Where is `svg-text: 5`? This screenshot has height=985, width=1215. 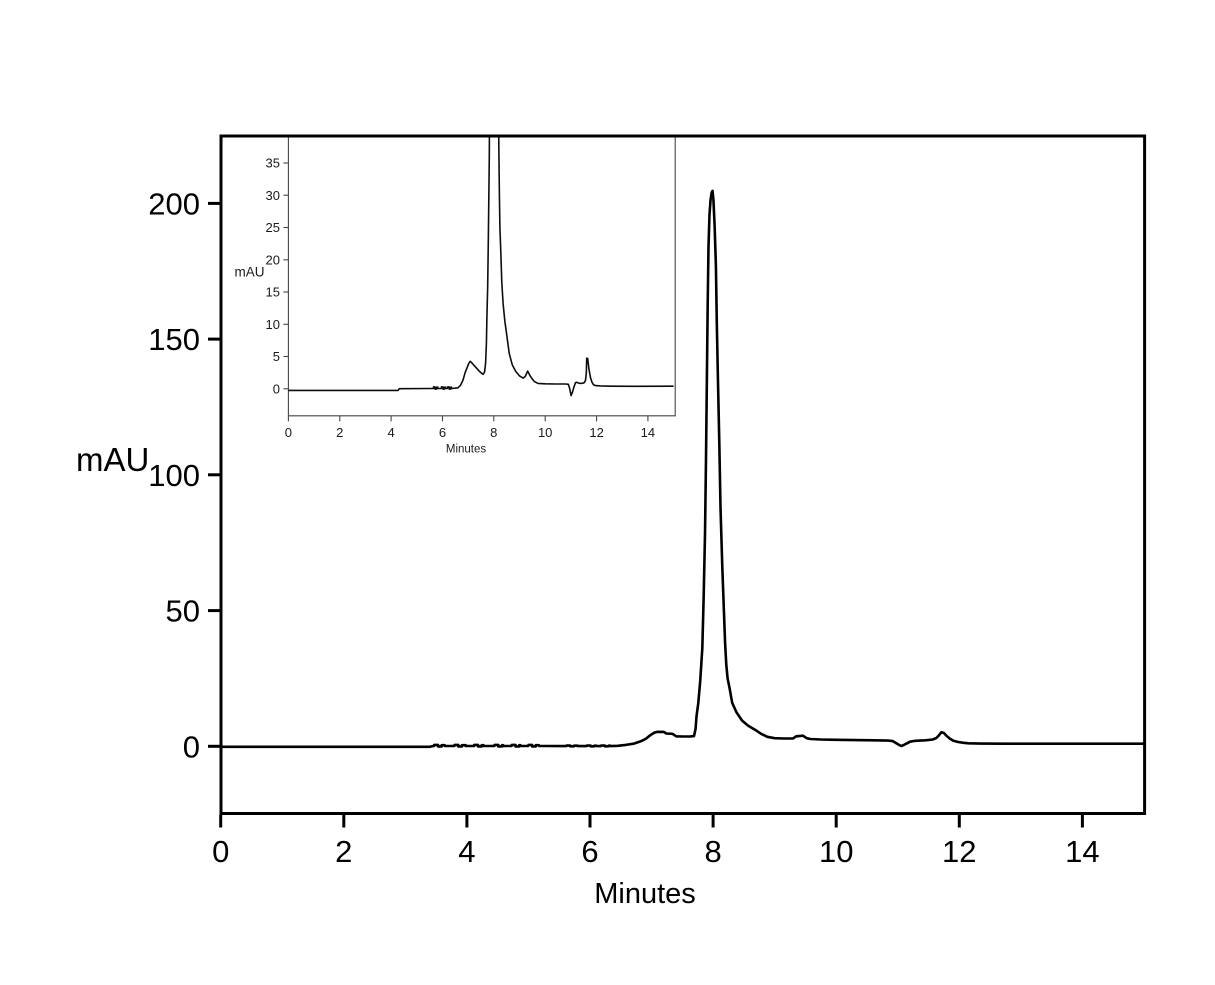 svg-text: 5 is located at coordinates (276, 356).